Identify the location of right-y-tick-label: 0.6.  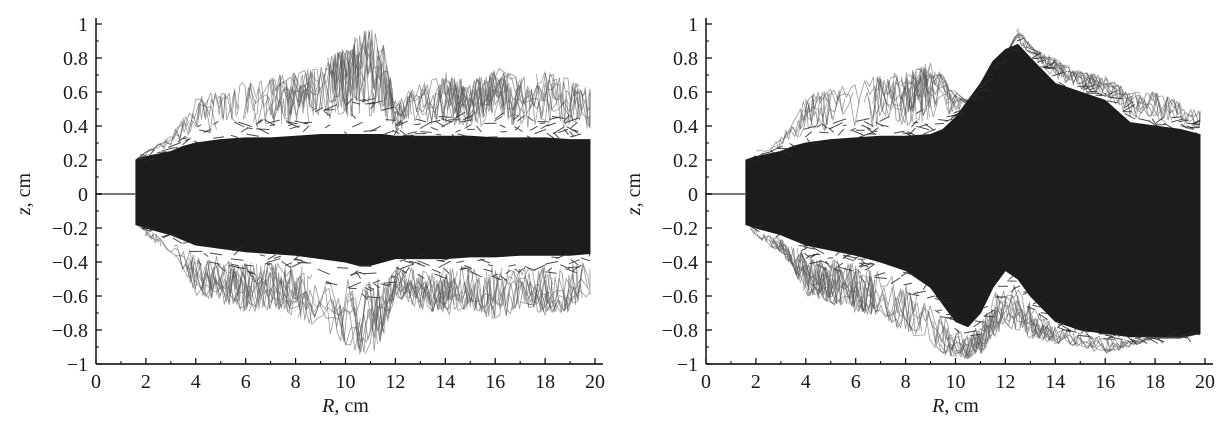
(685, 93).